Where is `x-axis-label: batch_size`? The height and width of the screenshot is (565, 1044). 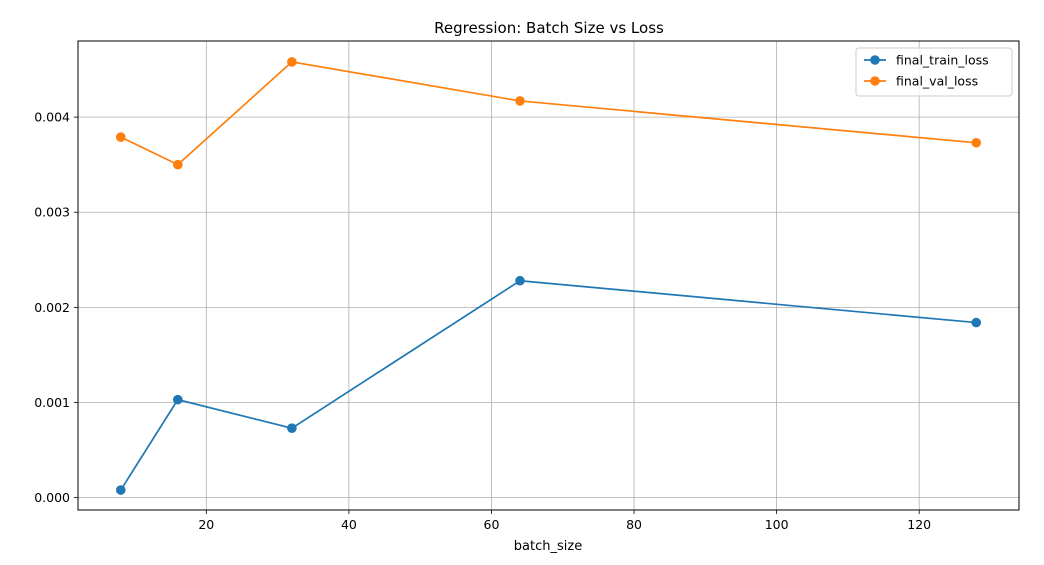
x-axis-label: batch_size is located at coordinates (548, 546).